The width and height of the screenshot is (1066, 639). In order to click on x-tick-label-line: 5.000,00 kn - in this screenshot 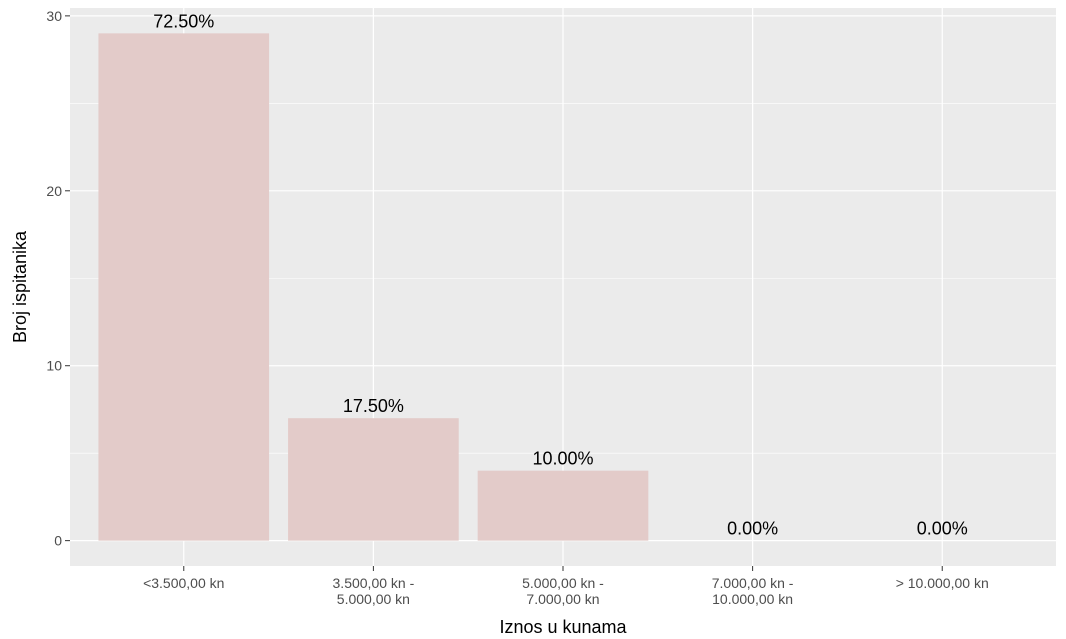, I will do `click(563, 583)`.